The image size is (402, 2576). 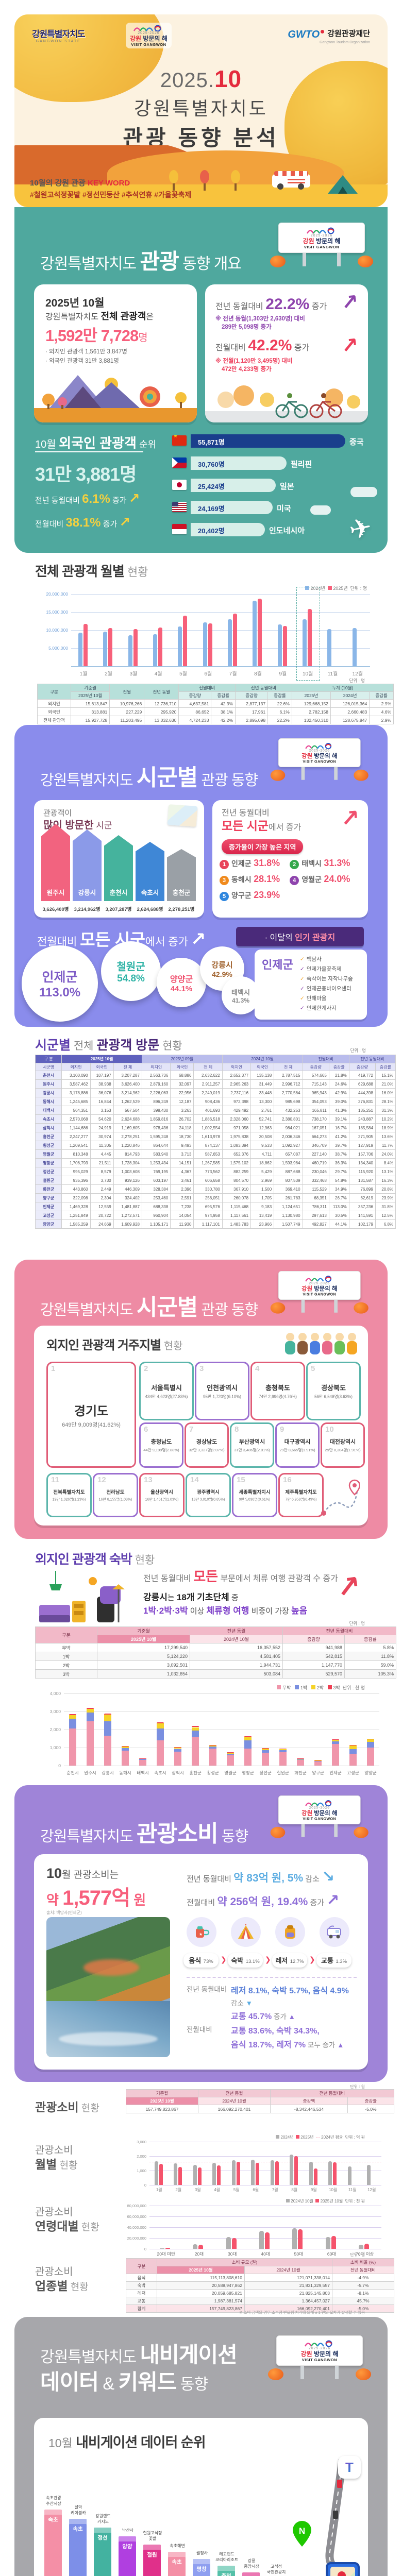 What do you see at coordinates (191, 1429) in the screenshot?
I see `region-rank: 7` at bounding box center [191, 1429].